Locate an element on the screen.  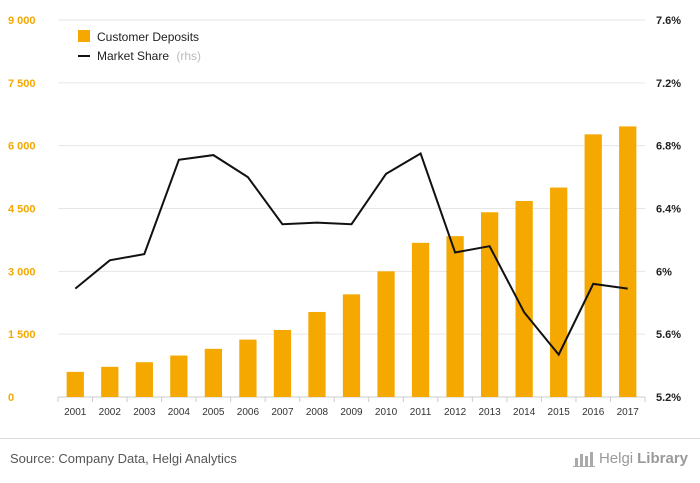
left-tick-label: 3 000 is located at coordinates (22, 272).